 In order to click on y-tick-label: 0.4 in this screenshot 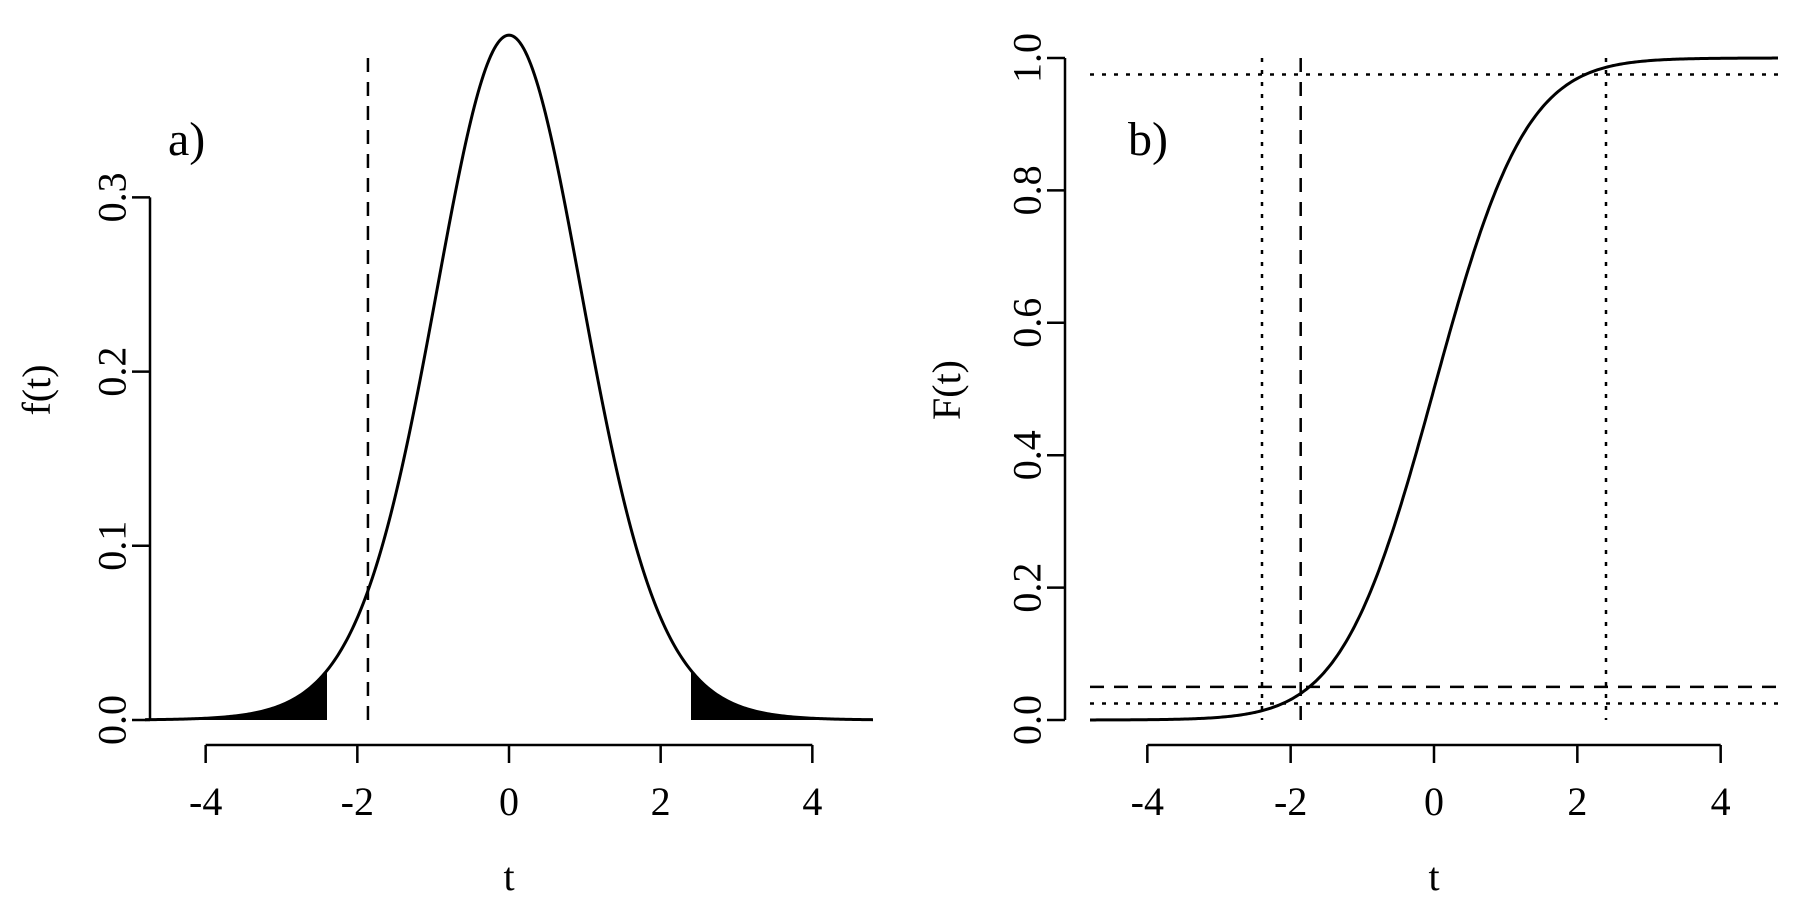, I will do `click(1027, 455)`.